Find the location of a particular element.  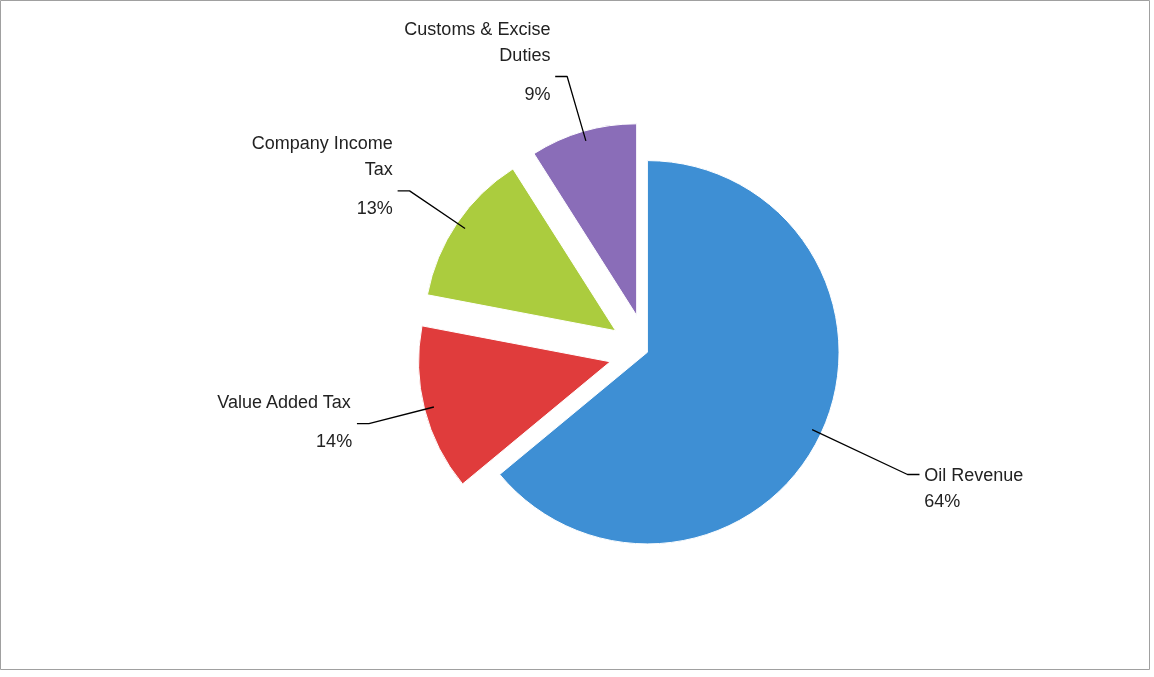

data-label: 14% is located at coordinates (334, 440).